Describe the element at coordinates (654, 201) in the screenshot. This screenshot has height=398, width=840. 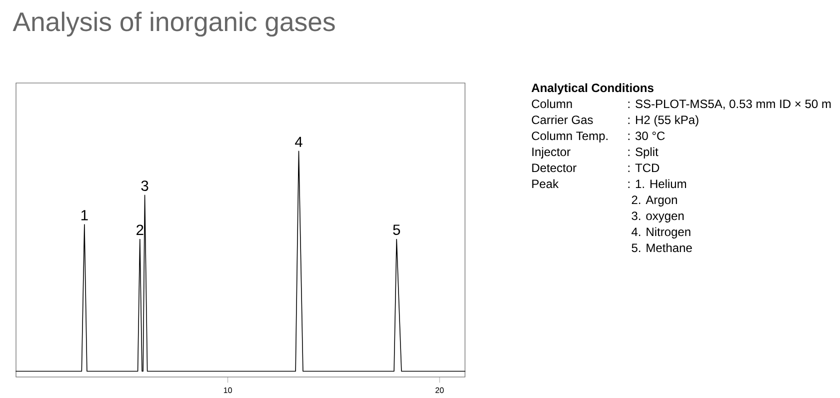
I see `text: 2. Argon` at that location.